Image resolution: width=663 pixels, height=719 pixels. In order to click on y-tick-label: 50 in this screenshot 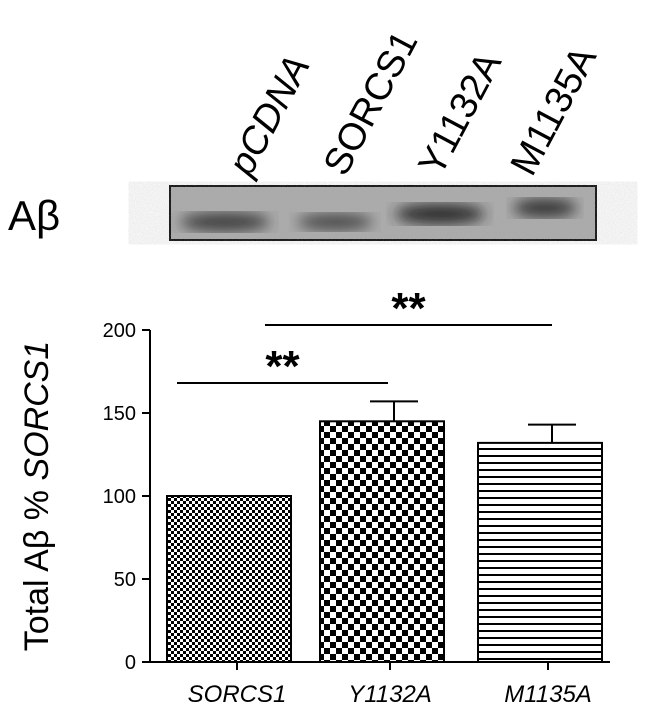, I will do `click(125, 580)`.